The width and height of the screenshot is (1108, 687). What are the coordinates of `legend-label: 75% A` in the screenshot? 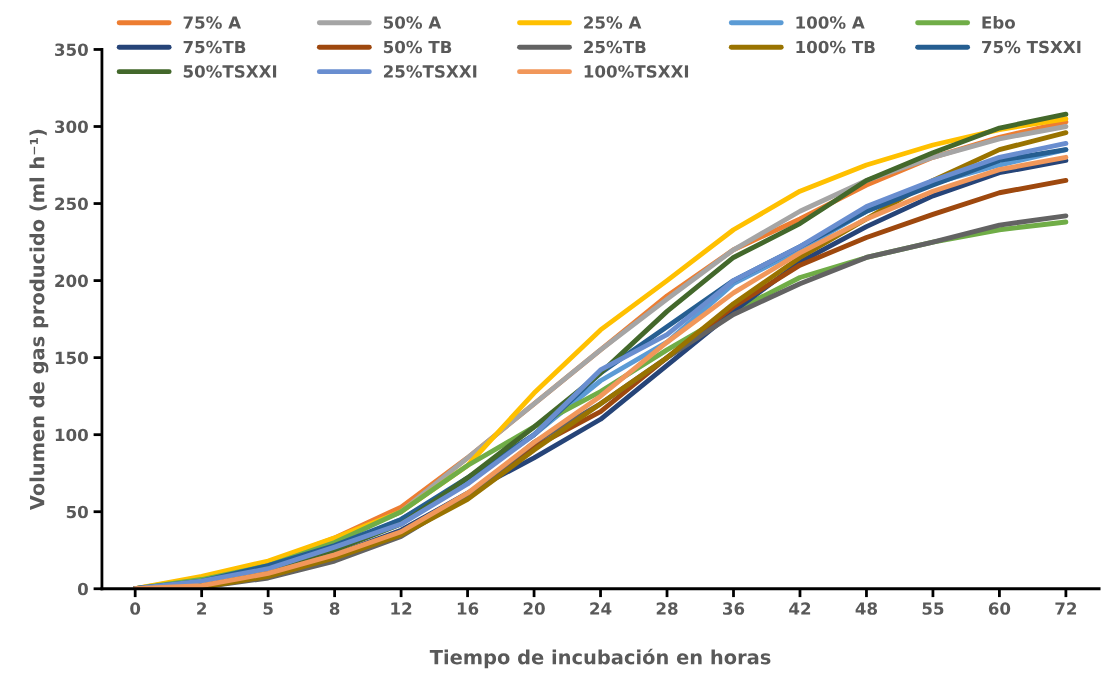 It's located at (212, 22).